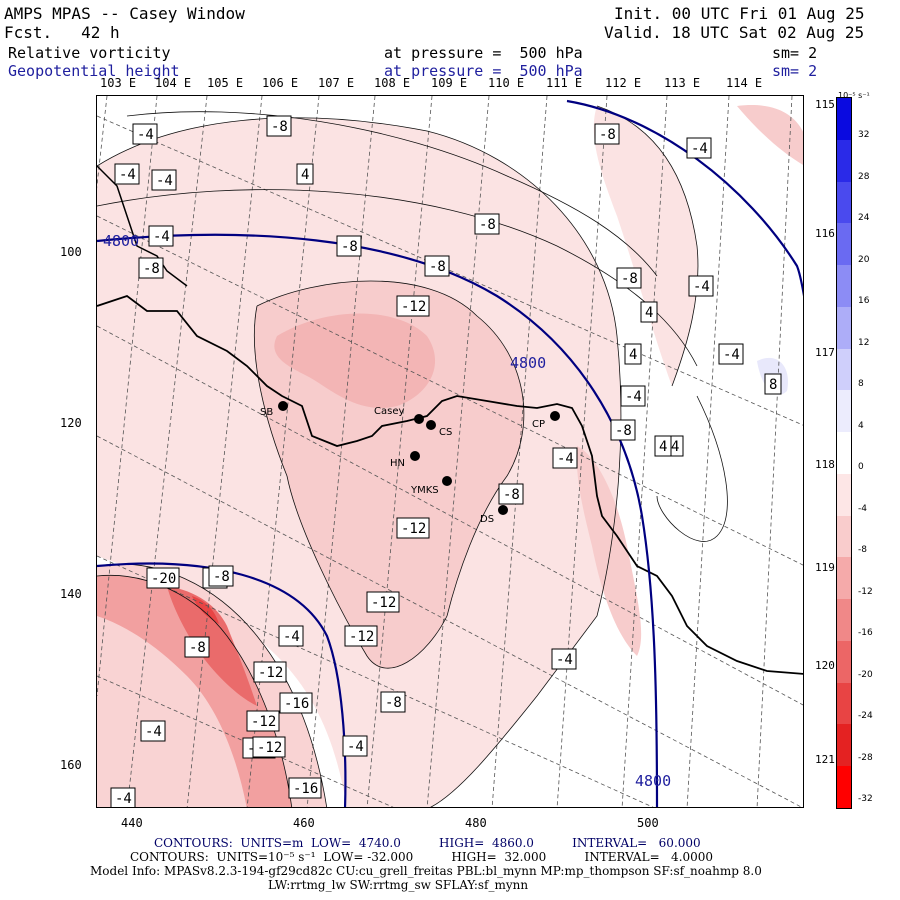 The width and height of the screenshot is (900, 900). I want to click on x-axis-label: 480, so click(476, 823).